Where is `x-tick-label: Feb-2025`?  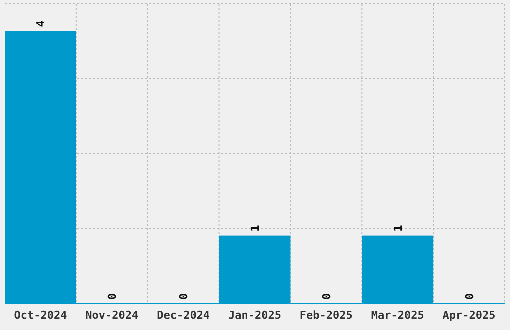 x-tick-label: Feb-2025 is located at coordinates (326, 315).